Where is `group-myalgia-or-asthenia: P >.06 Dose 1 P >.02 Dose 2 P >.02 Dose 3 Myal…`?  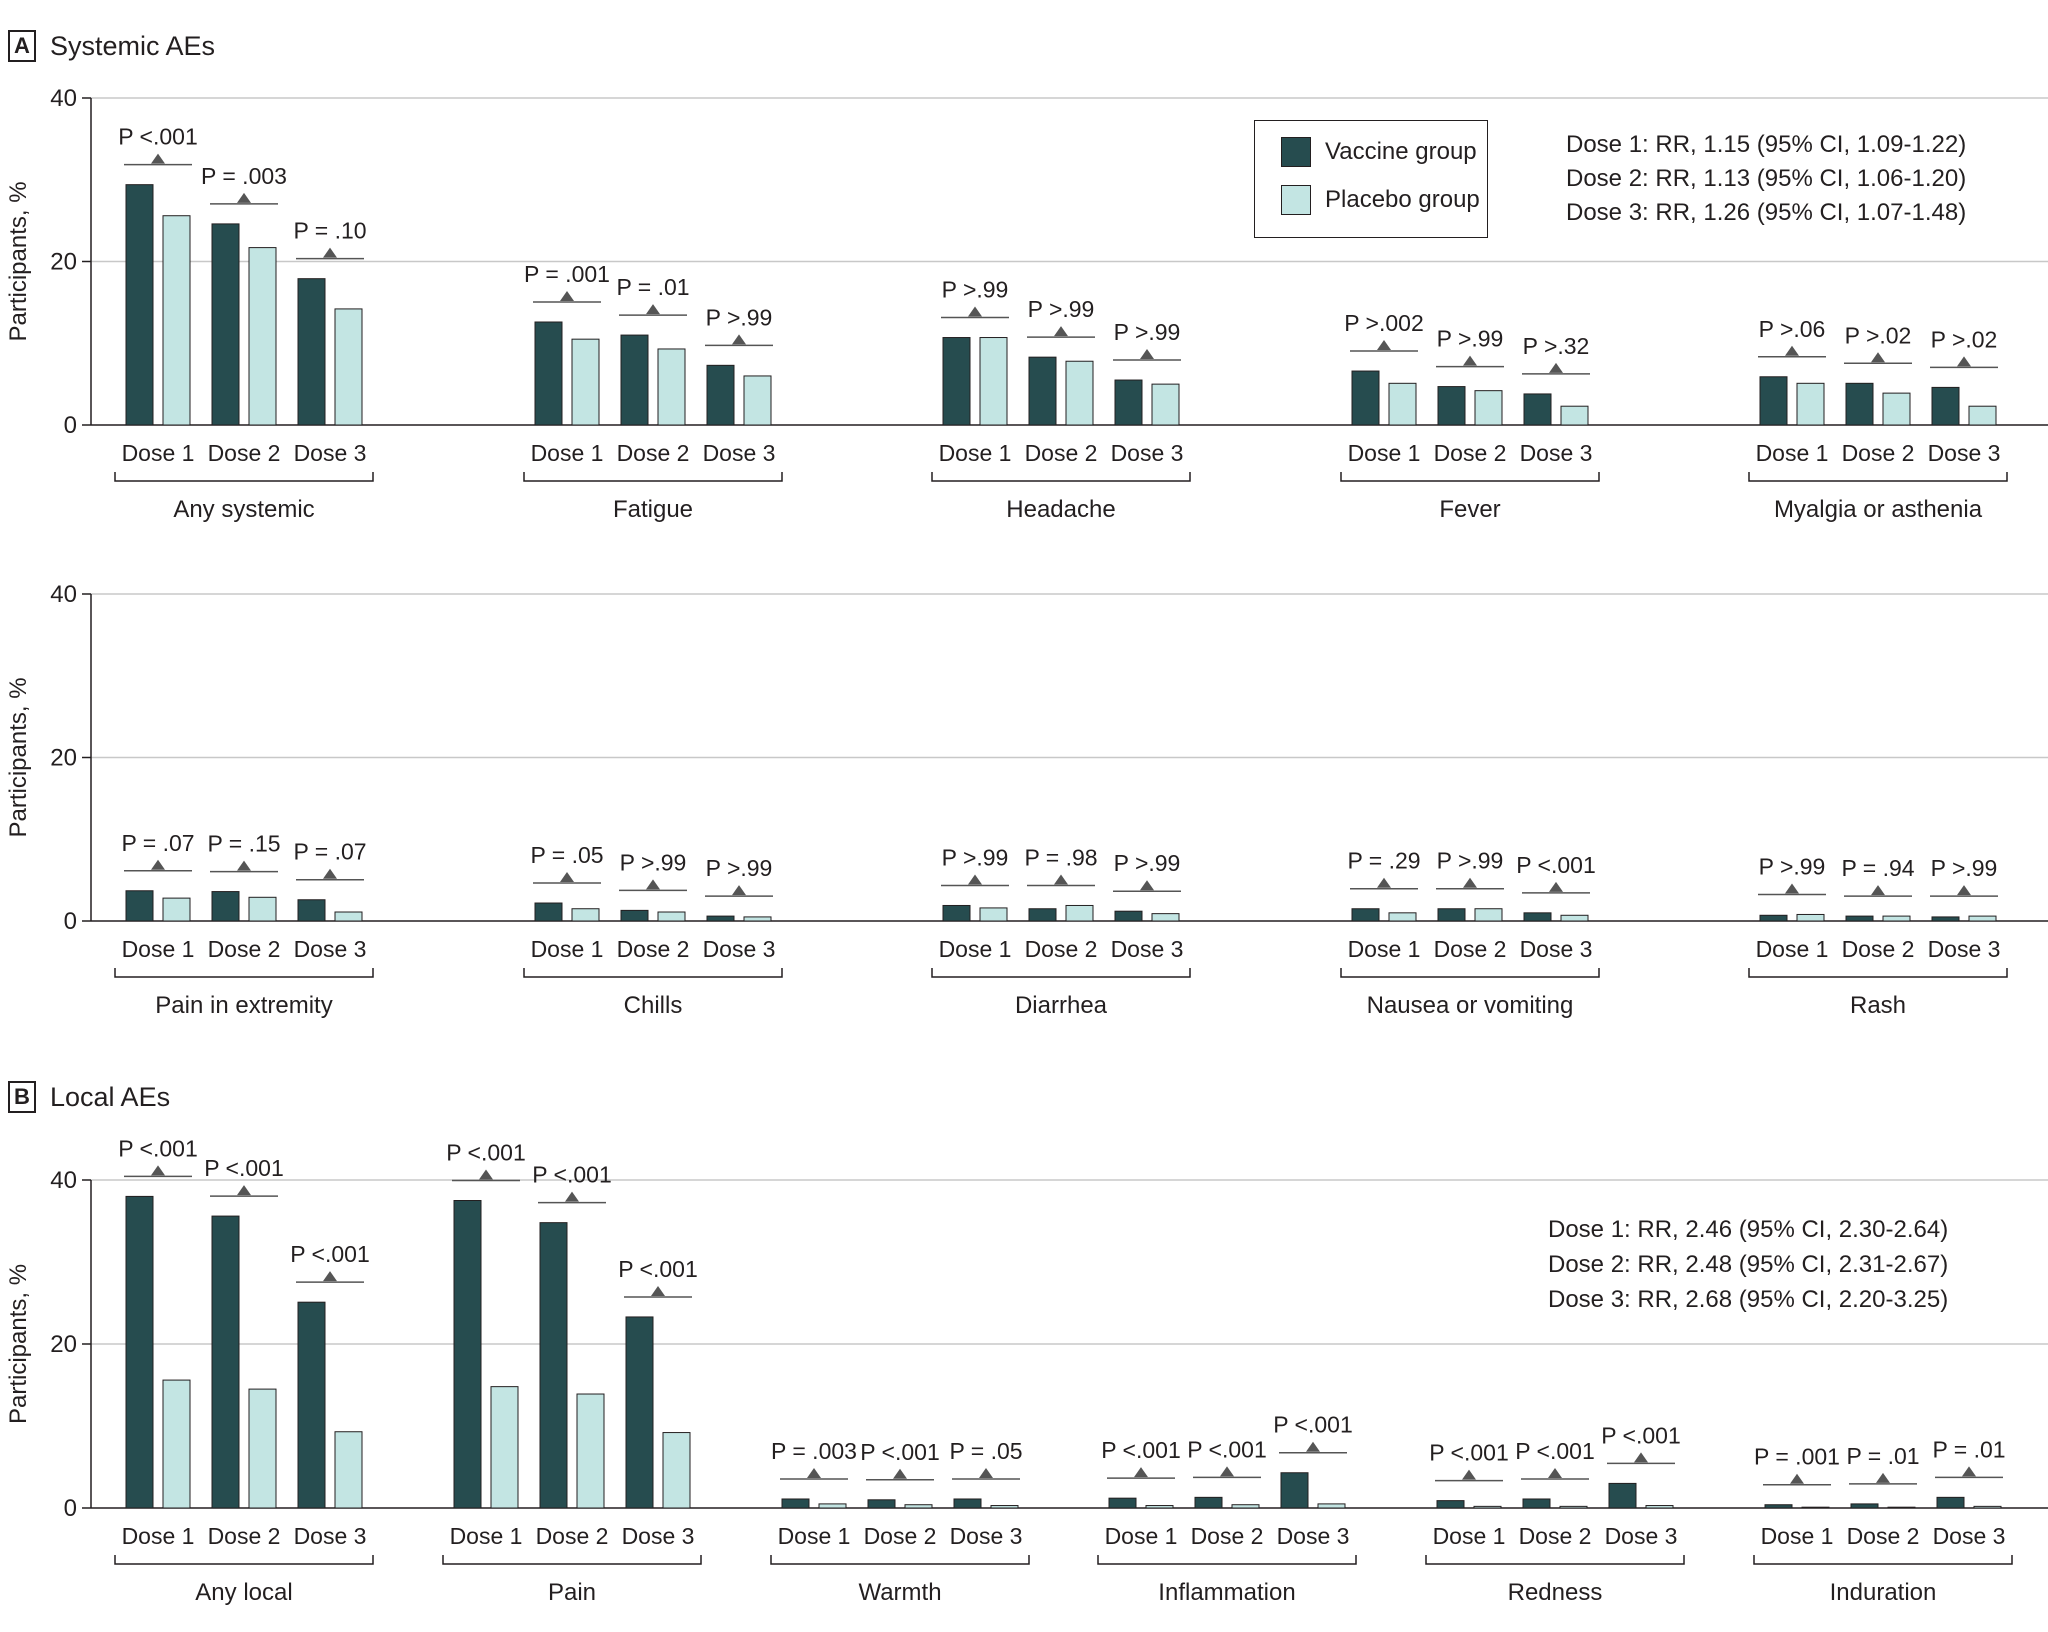
group-myalgia-or-asthenia: P >.06 Dose 1 P >.02 Dose 2 P >.02 Dose 3 Myal… is located at coordinates (1878, 419).